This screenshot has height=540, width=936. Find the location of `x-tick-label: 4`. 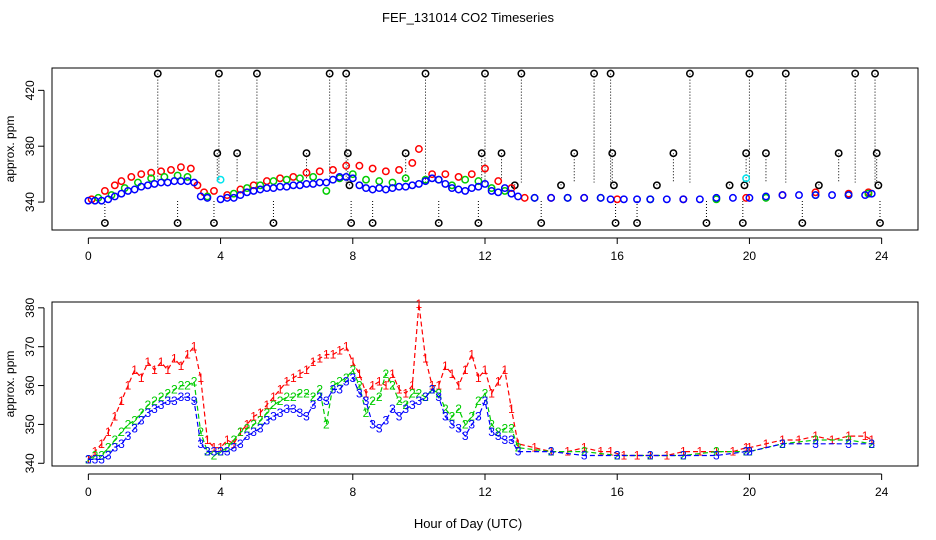

x-tick-label: 4 is located at coordinates (220, 256).